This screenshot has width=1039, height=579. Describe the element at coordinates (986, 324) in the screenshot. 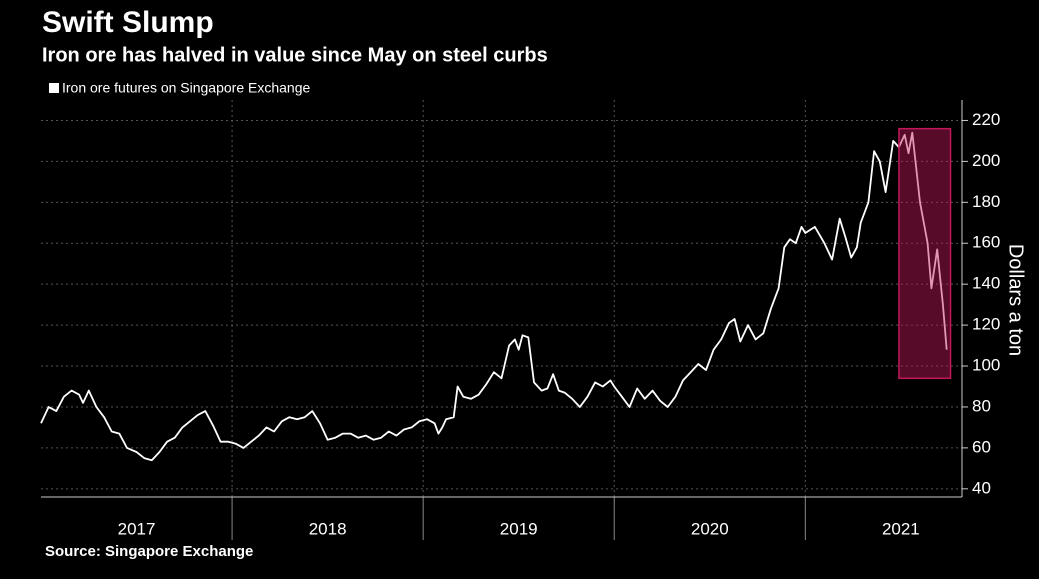

I see `y-tick-label: 120` at that location.